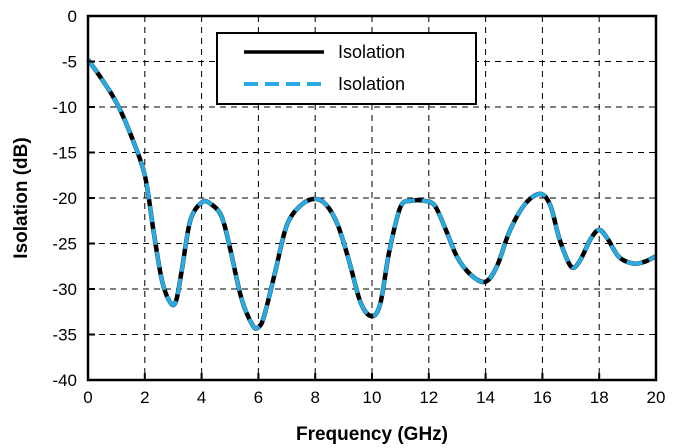  What do you see at coordinates (542, 397) in the screenshot?
I see `x-tick-label: 16` at bounding box center [542, 397].